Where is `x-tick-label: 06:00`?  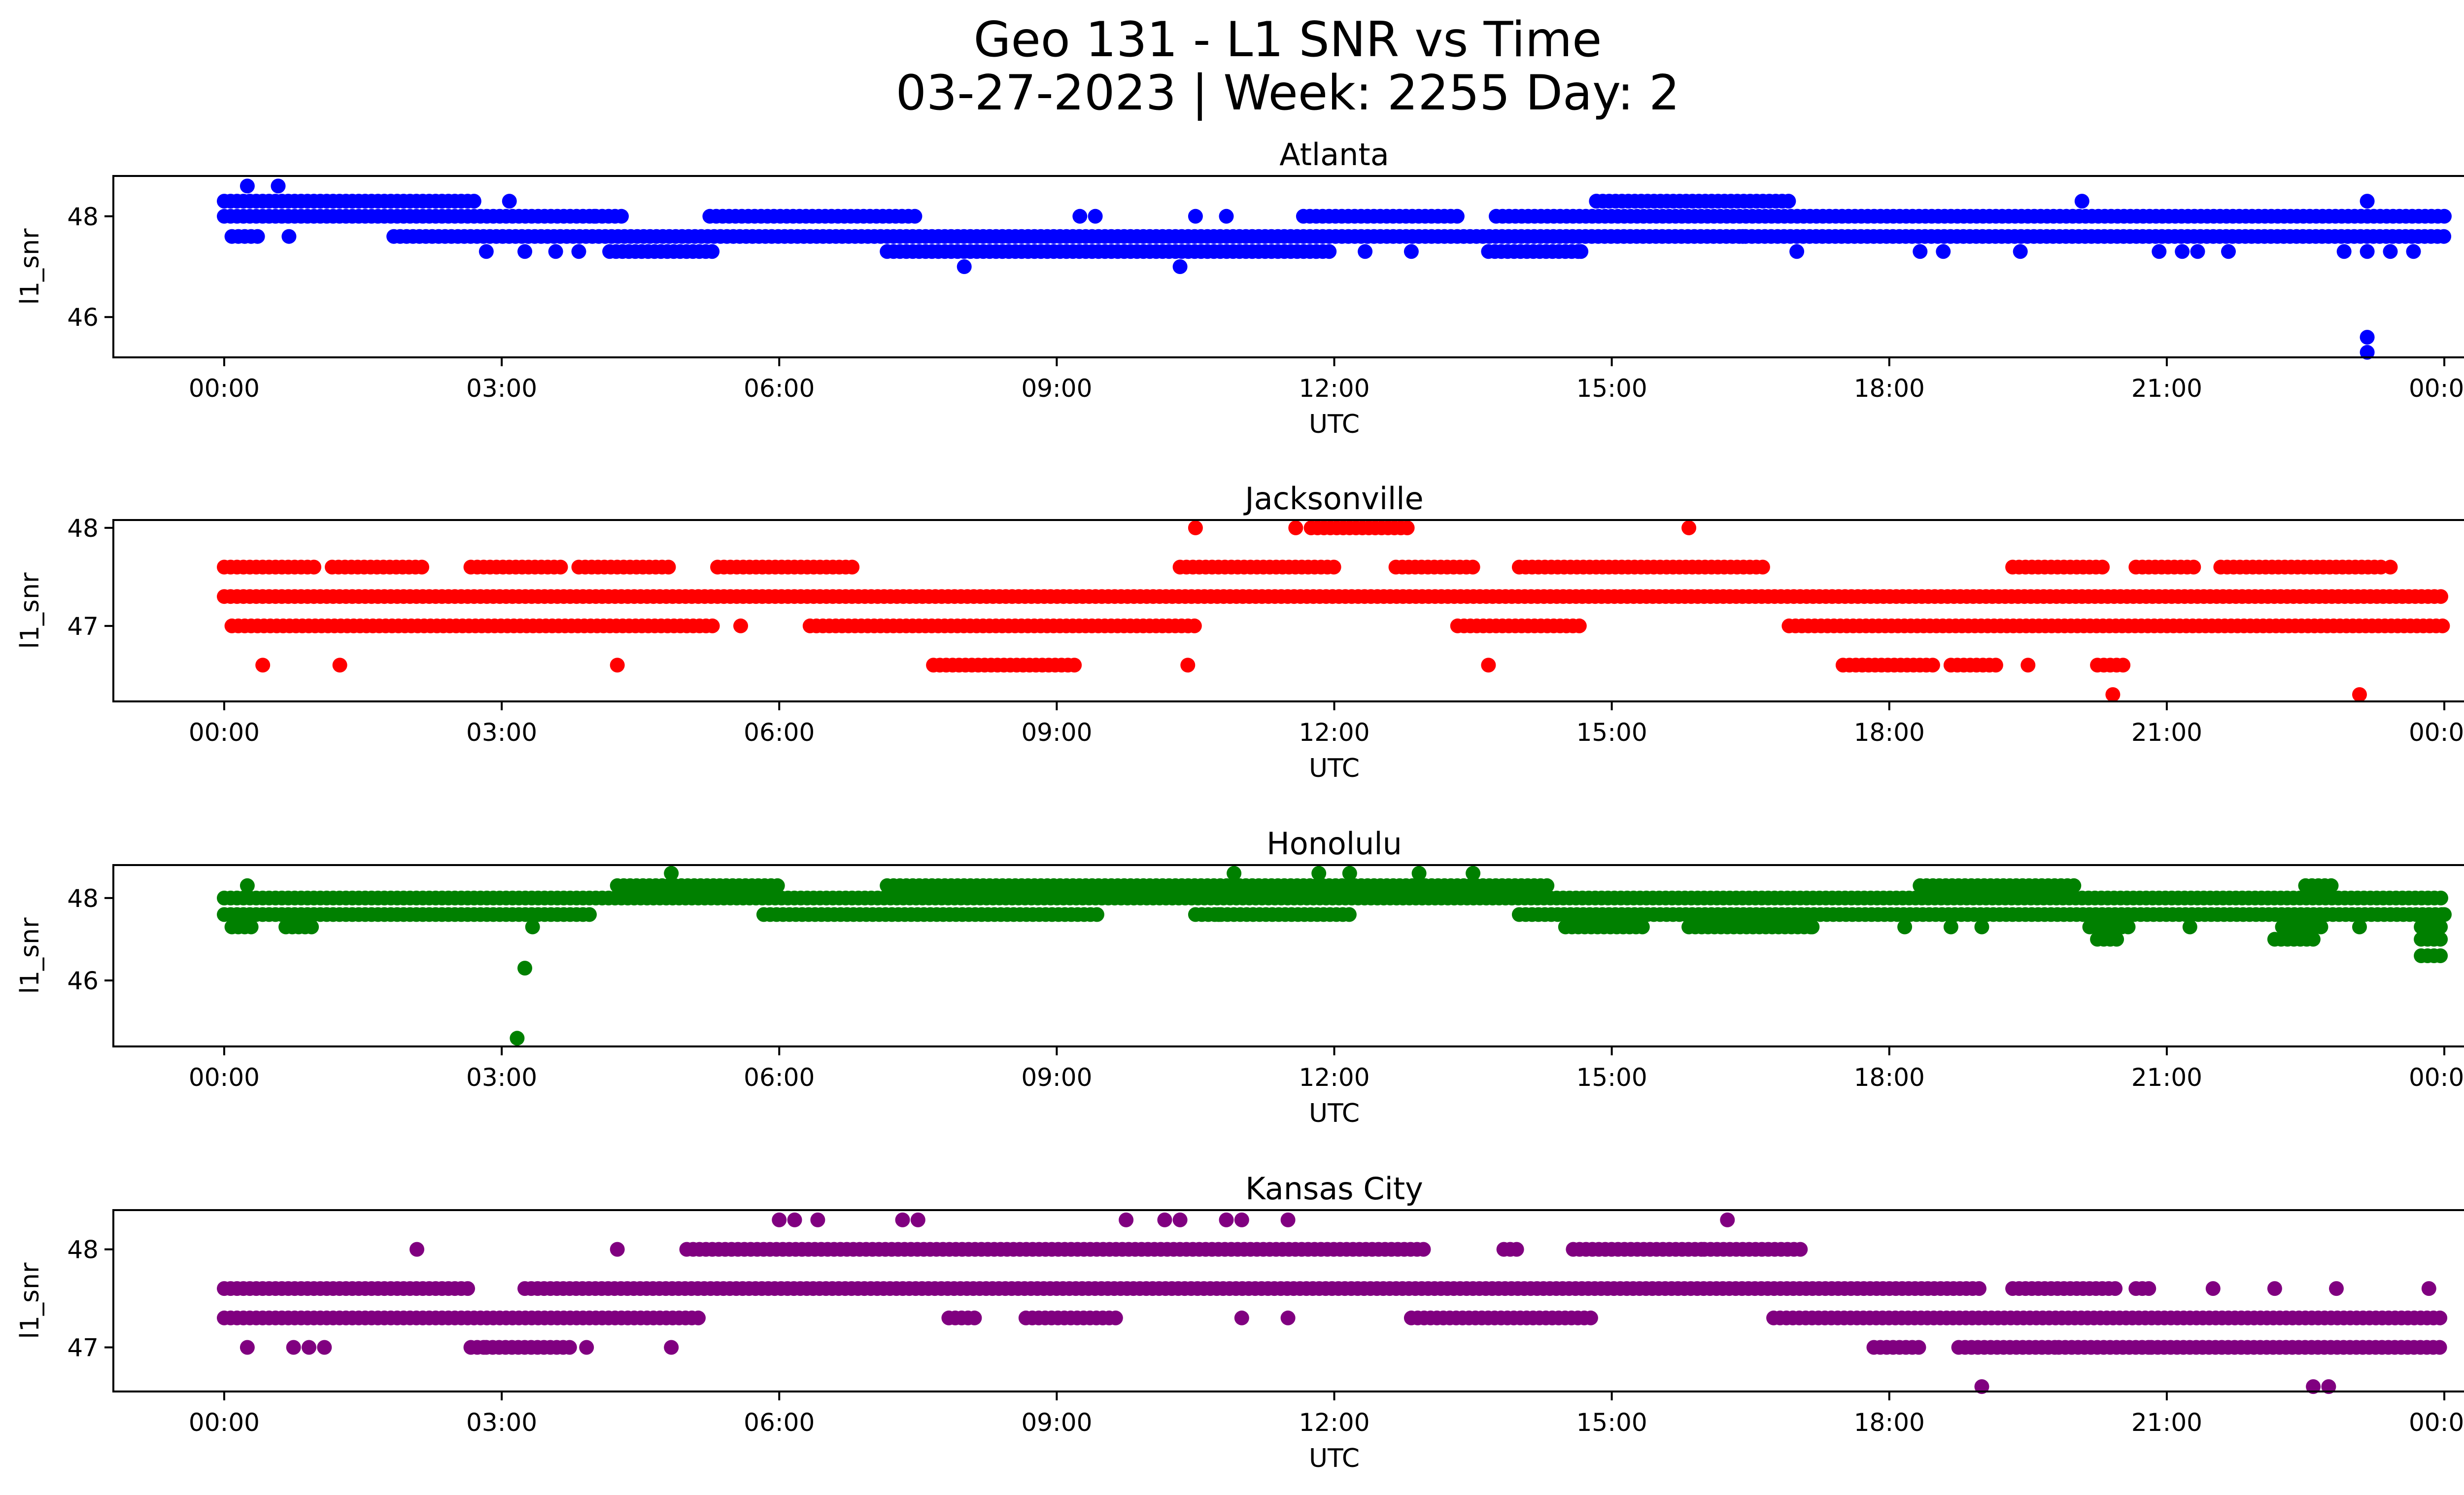 x-tick-label: 06:00 is located at coordinates (779, 1077).